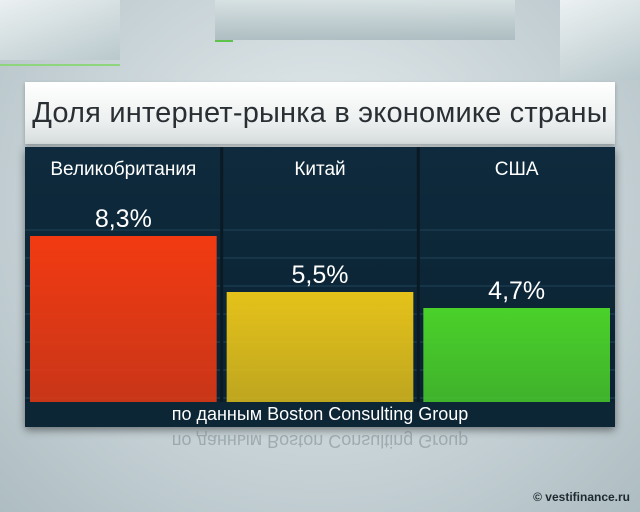  I want to click on source-note: по данным Boston Consulting Group, so click(320, 414).